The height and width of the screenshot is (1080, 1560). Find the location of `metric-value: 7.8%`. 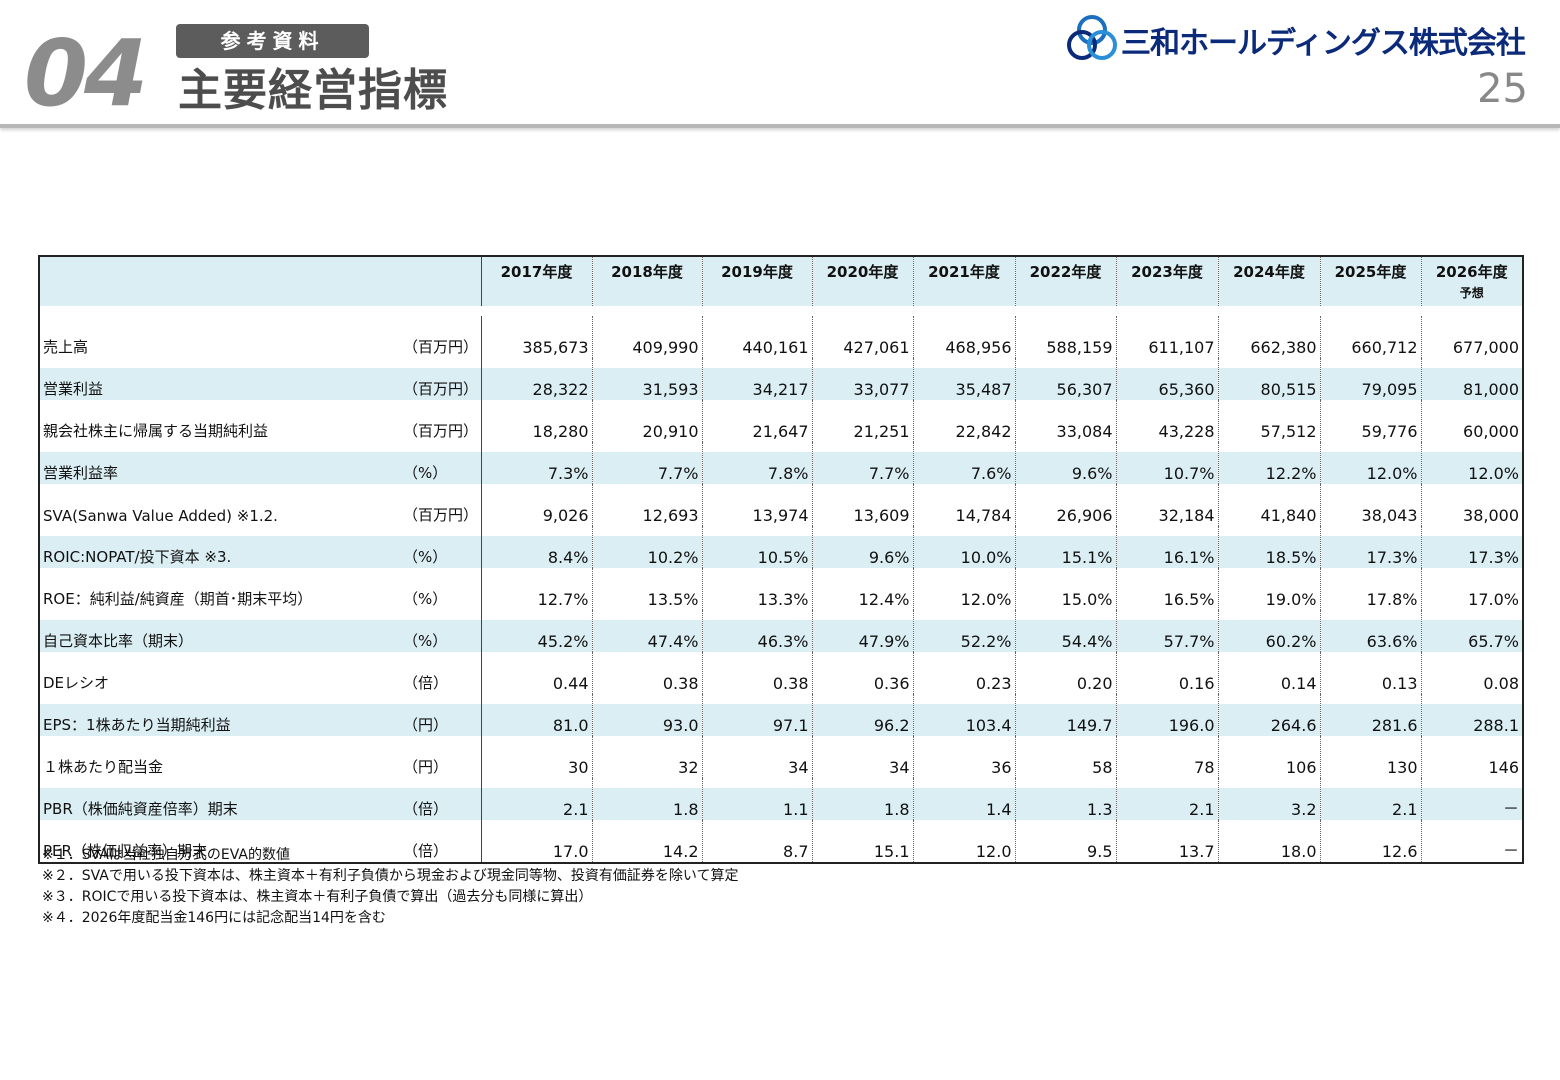

metric-value: 7.8% is located at coordinates (756, 463).